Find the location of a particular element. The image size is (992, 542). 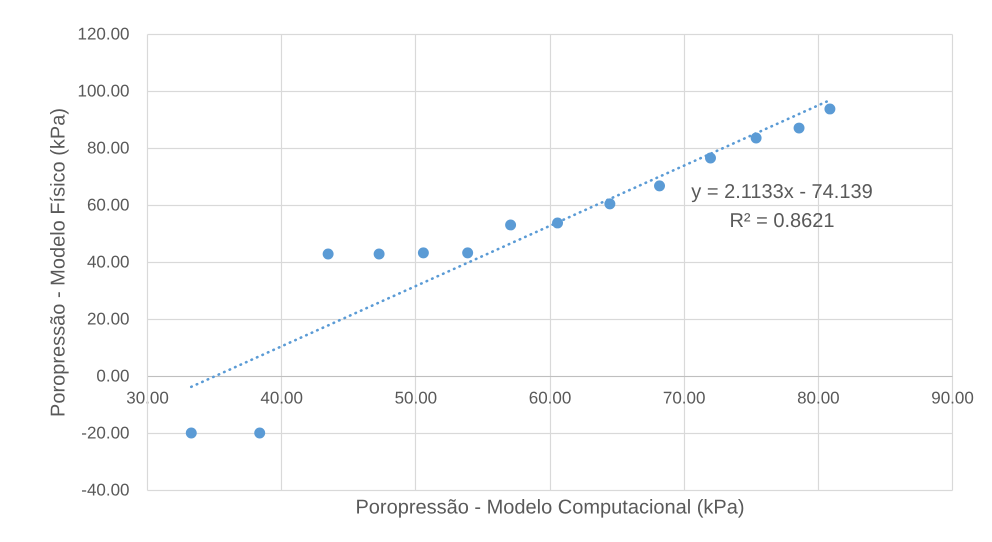

x-tick-label: 70.00 is located at coordinates (684, 398).